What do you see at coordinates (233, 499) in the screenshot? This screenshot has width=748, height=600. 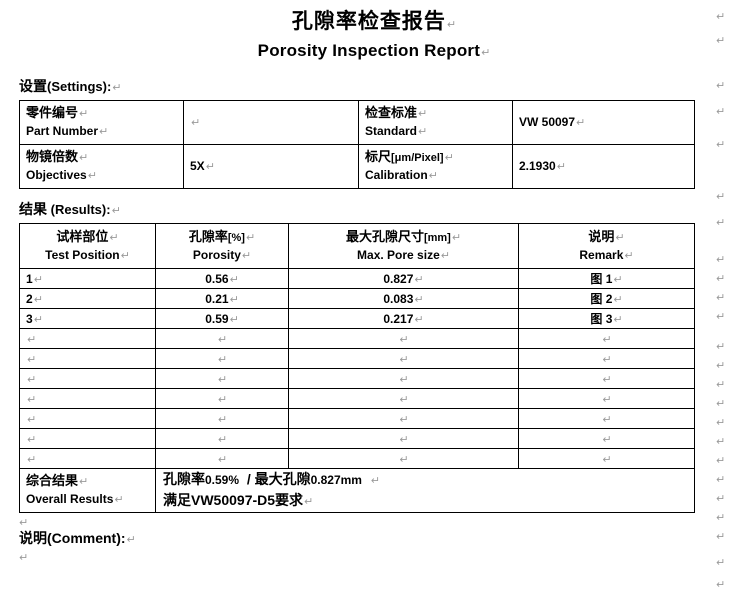 I see `overall-requirement-text: 满足VW50097-D5要求` at bounding box center [233, 499].